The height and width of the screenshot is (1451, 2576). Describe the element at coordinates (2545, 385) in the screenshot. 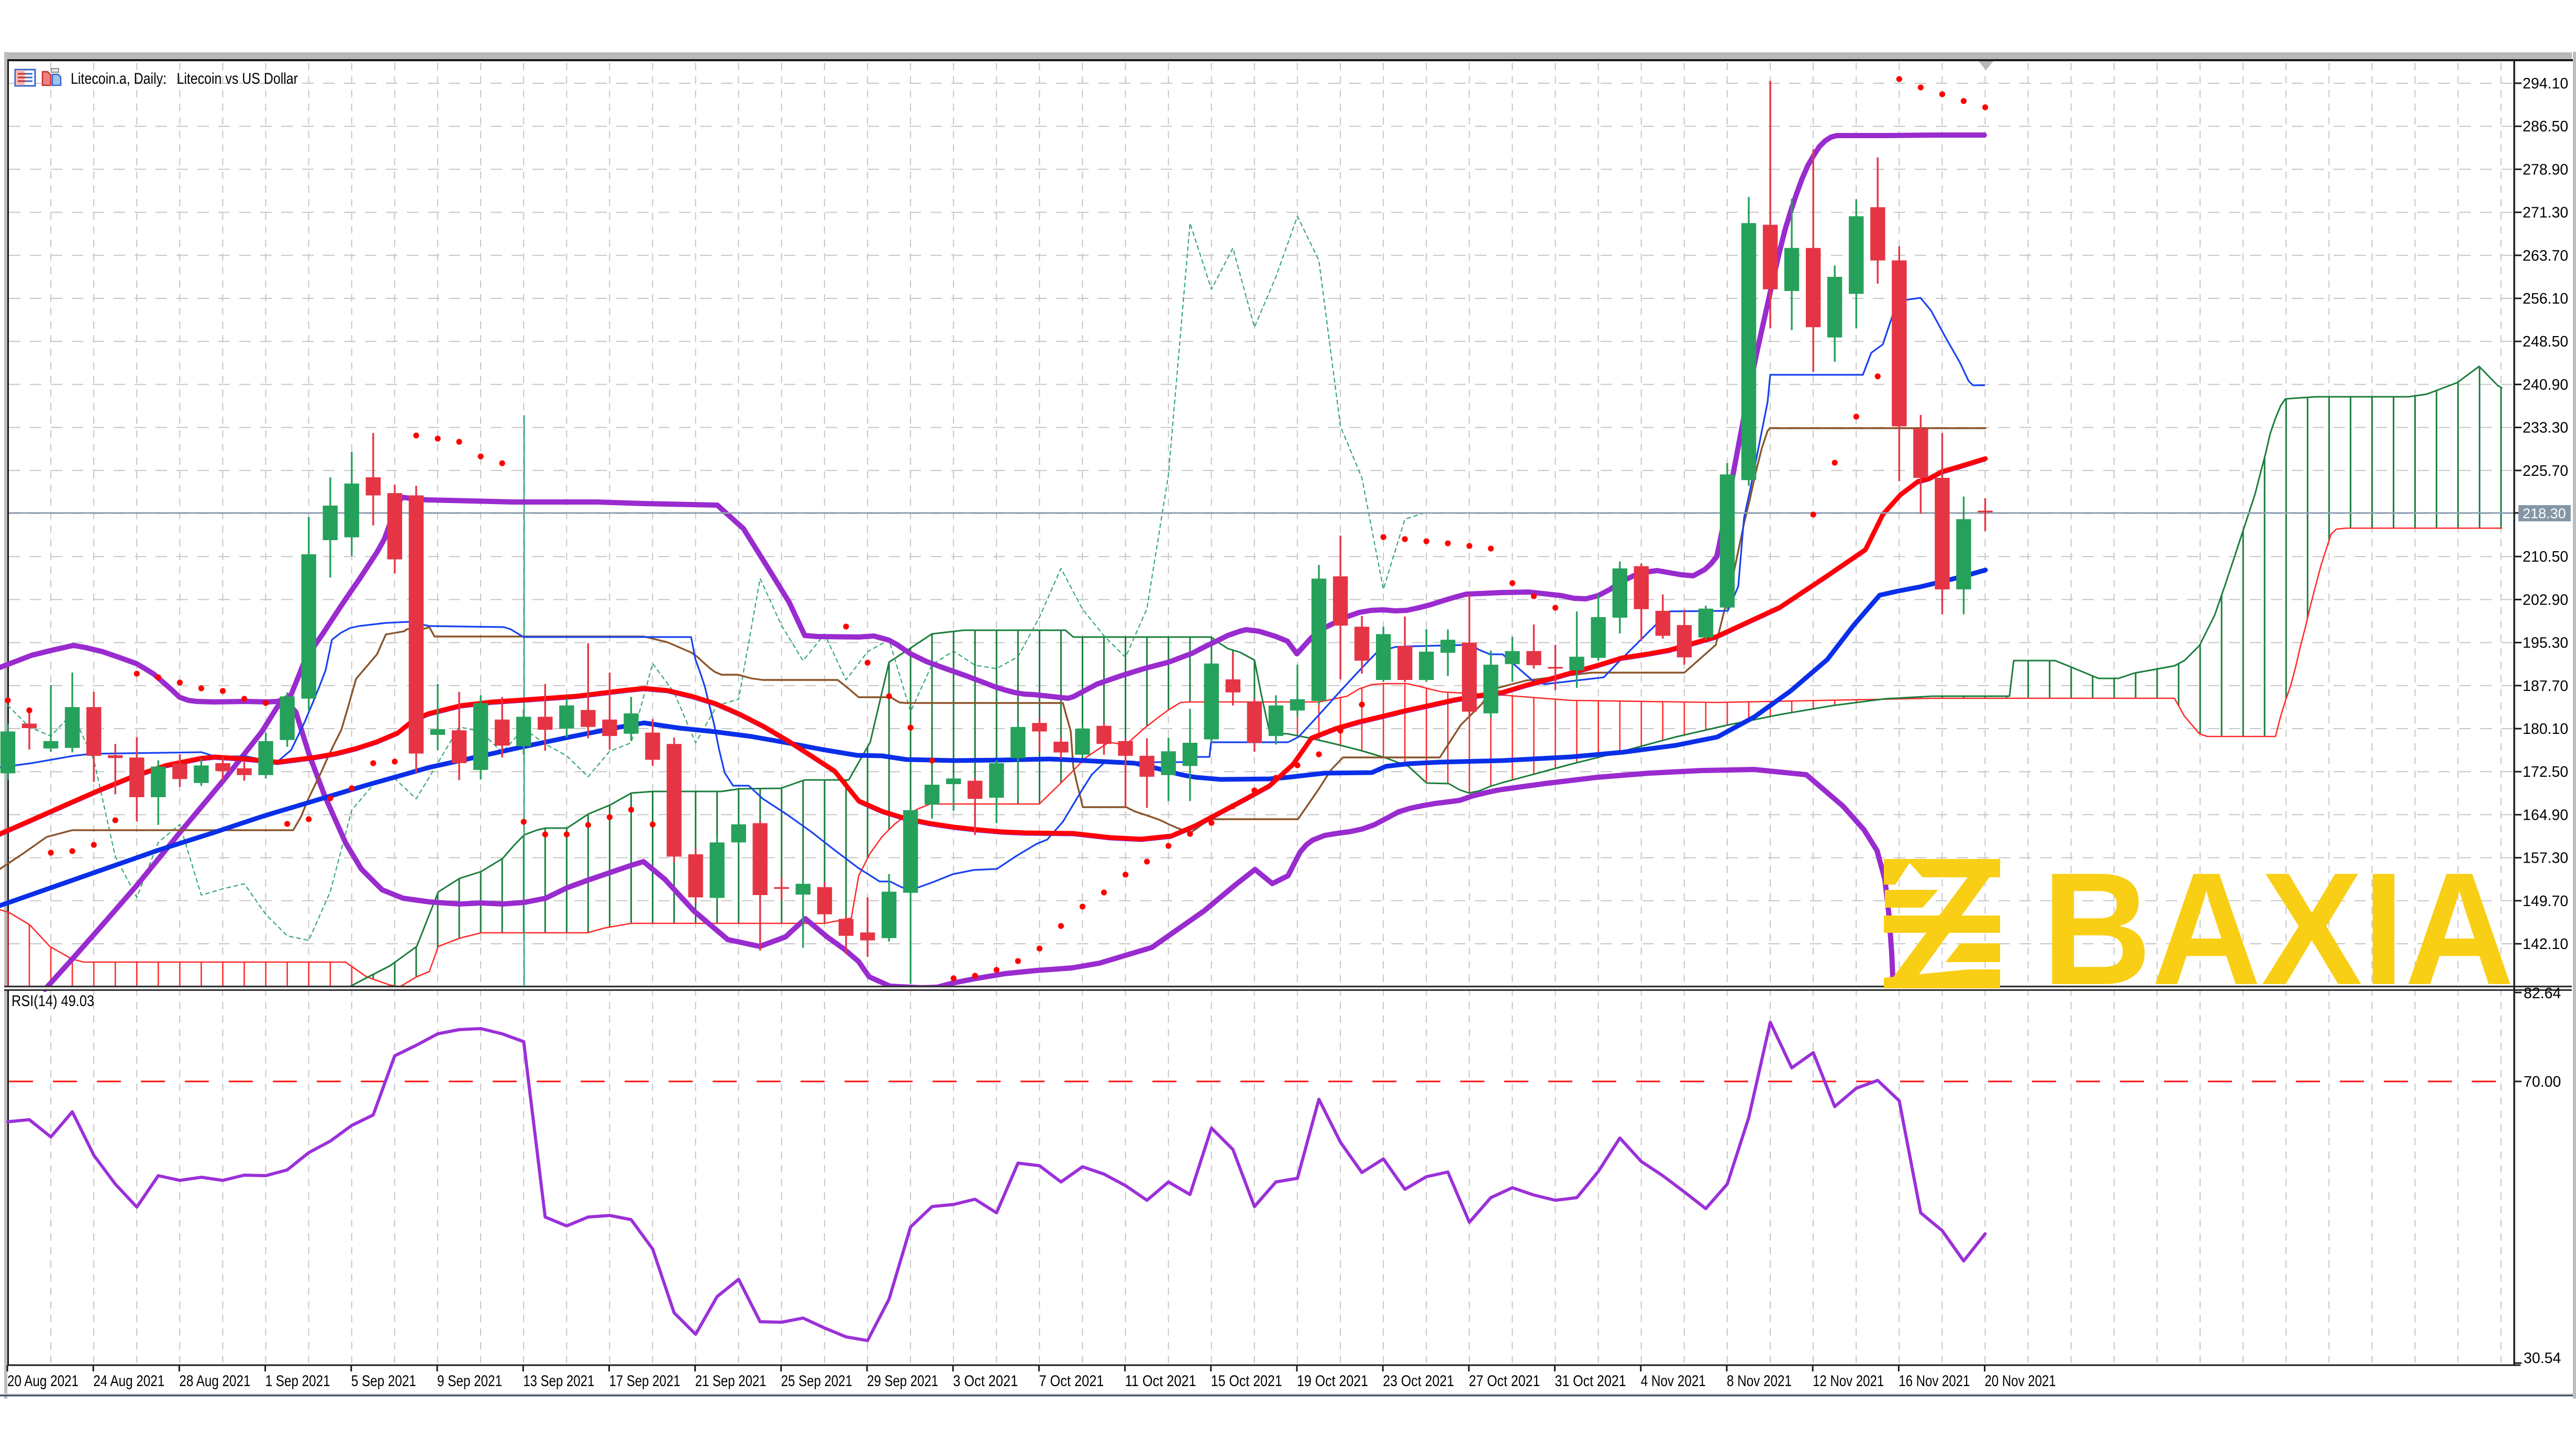

I see `svg-text: 240.90` at that location.